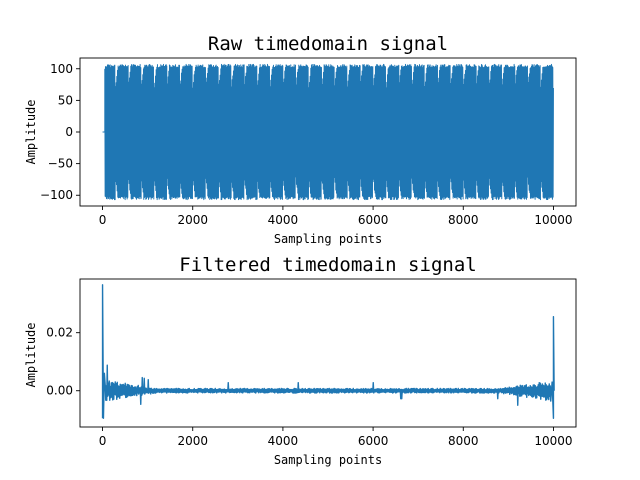  Describe the element at coordinates (60, 164) in the screenshot. I see `y-tick-label: −50` at that location.